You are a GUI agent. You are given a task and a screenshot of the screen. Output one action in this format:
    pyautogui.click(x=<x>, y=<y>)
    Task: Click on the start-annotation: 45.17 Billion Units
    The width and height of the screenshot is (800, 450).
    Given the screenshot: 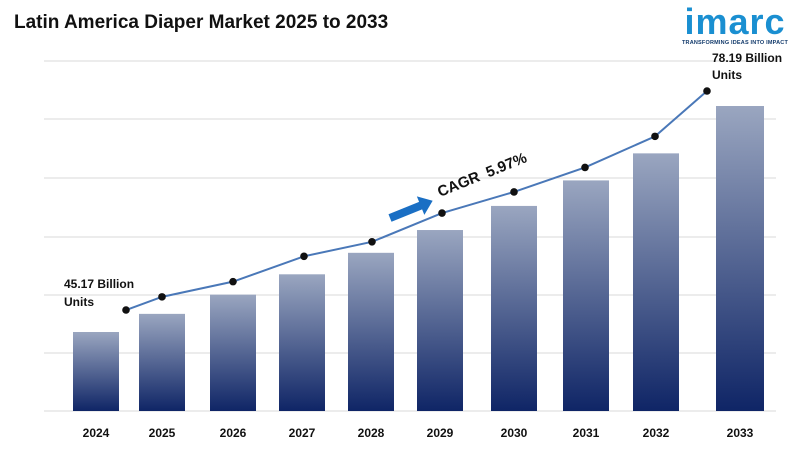 What is the action you would take?
    pyautogui.click(x=99, y=293)
    